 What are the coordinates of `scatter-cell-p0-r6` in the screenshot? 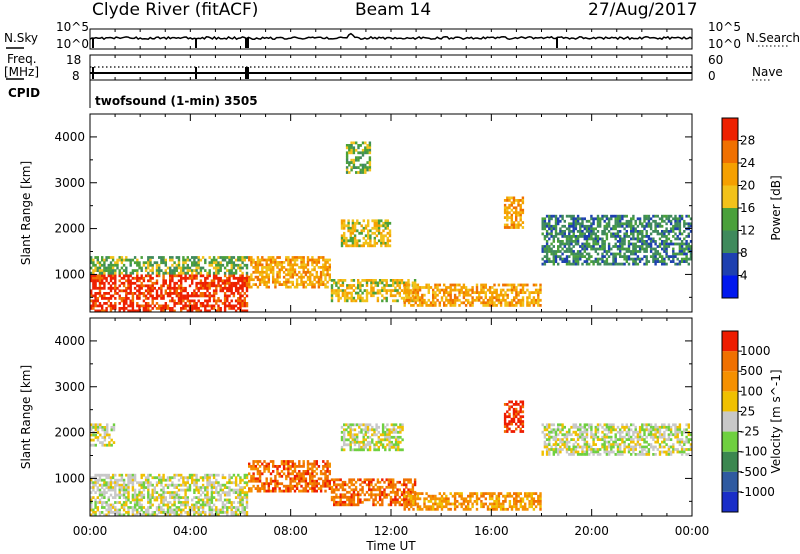 It's located at (347, 172).